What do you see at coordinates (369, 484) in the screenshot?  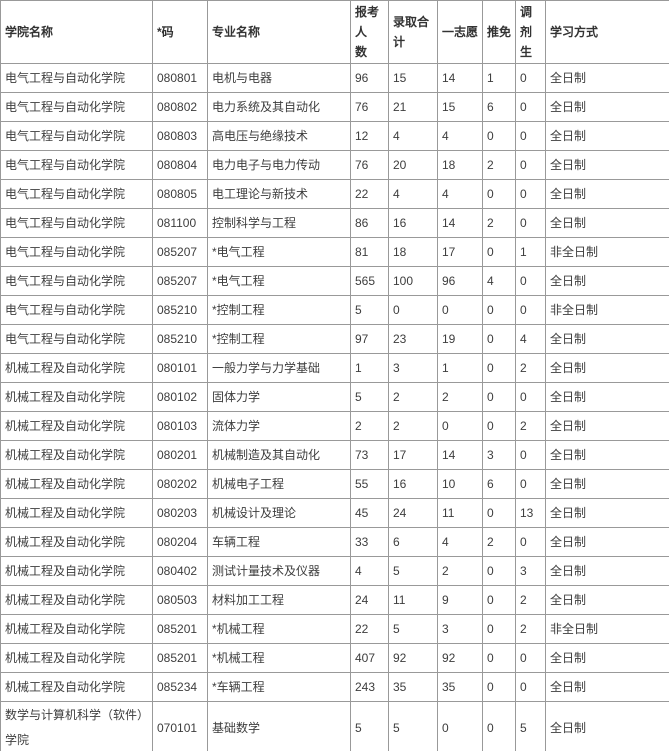 I see `cell-applicants: 55` at bounding box center [369, 484].